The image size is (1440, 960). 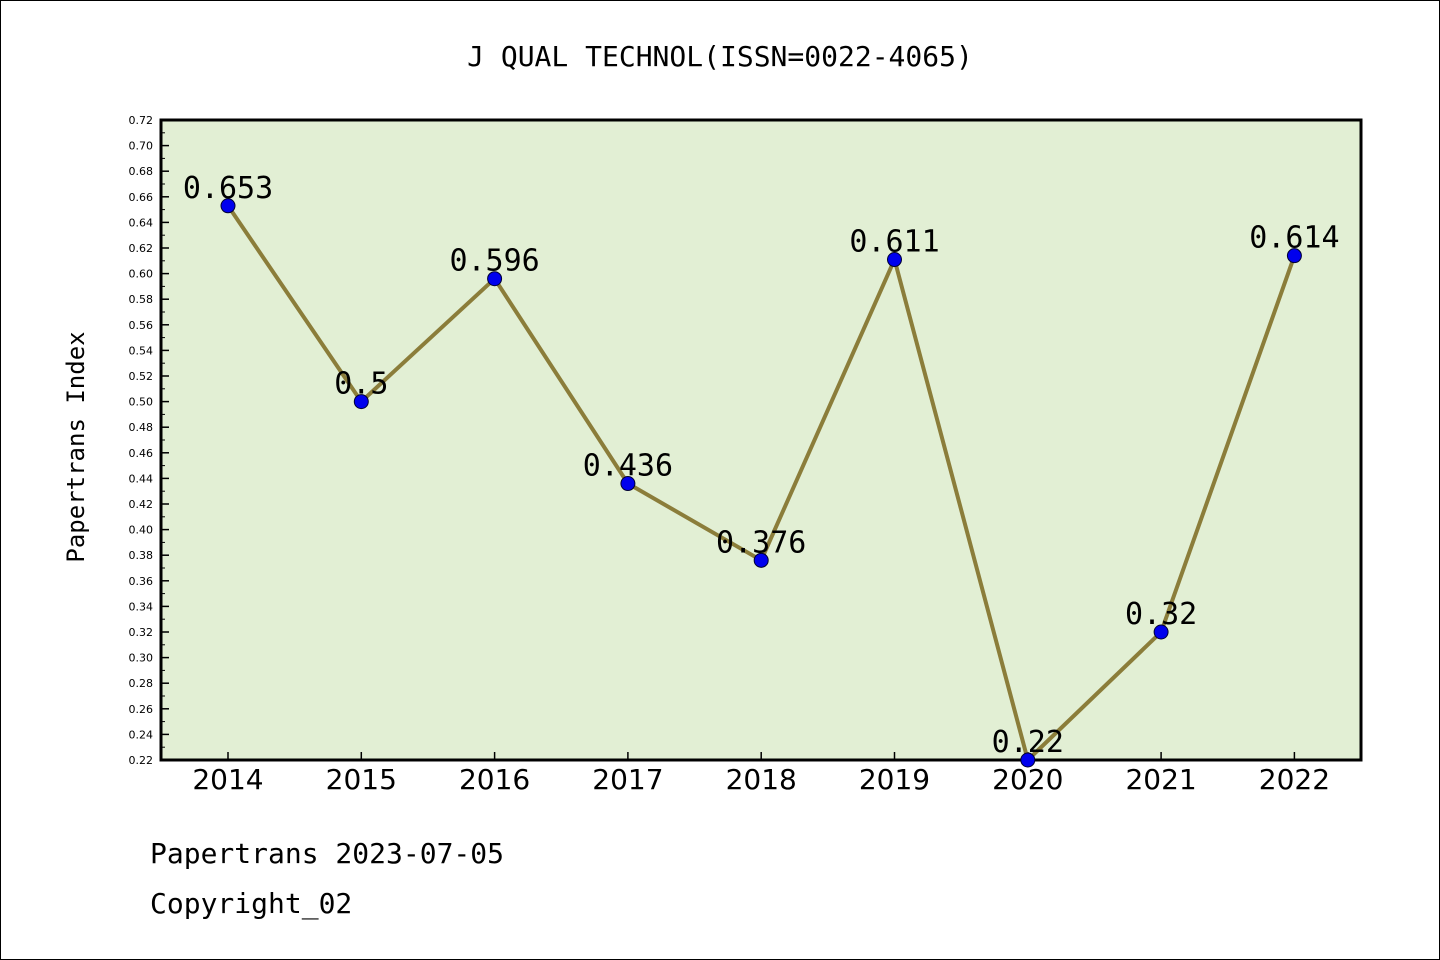 What do you see at coordinates (1294, 238) in the screenshot?
I see `data-label: 0.614` at bounding box center [1294, 238].